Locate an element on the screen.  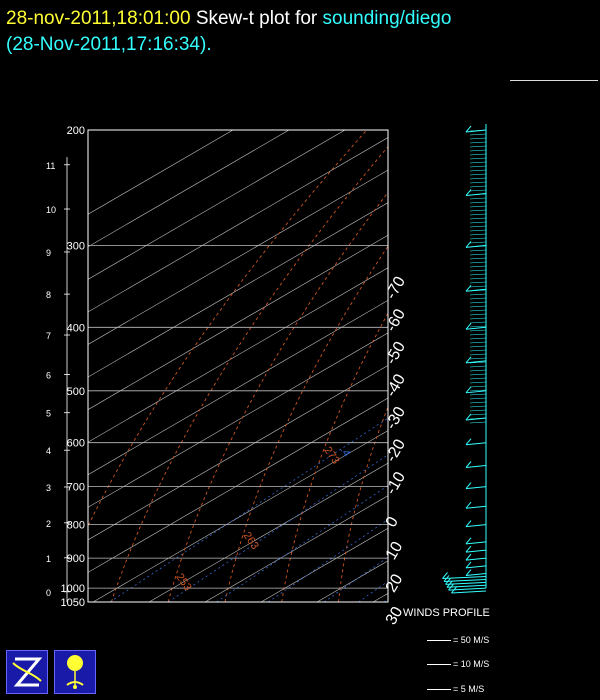
pressure-tick-label: 200 is located at coordinates (76, 131).